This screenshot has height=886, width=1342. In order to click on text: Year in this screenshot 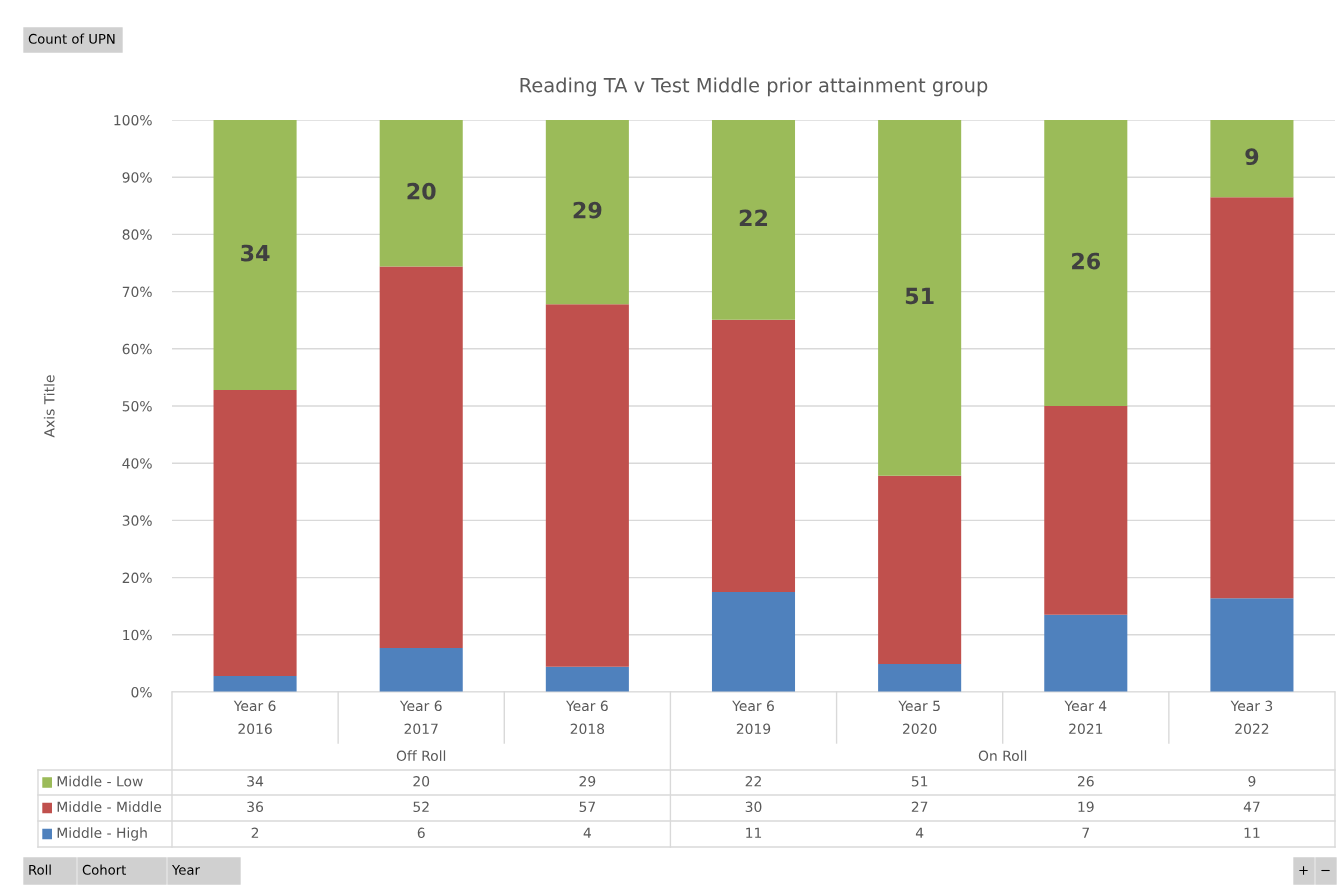, I will do `click(185, 870)`.